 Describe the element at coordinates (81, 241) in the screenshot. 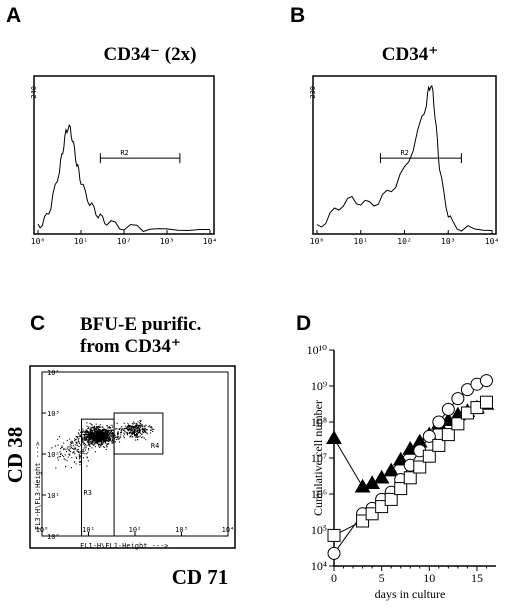

I see `panel-a-x-tick-label: 10¹` at that location.